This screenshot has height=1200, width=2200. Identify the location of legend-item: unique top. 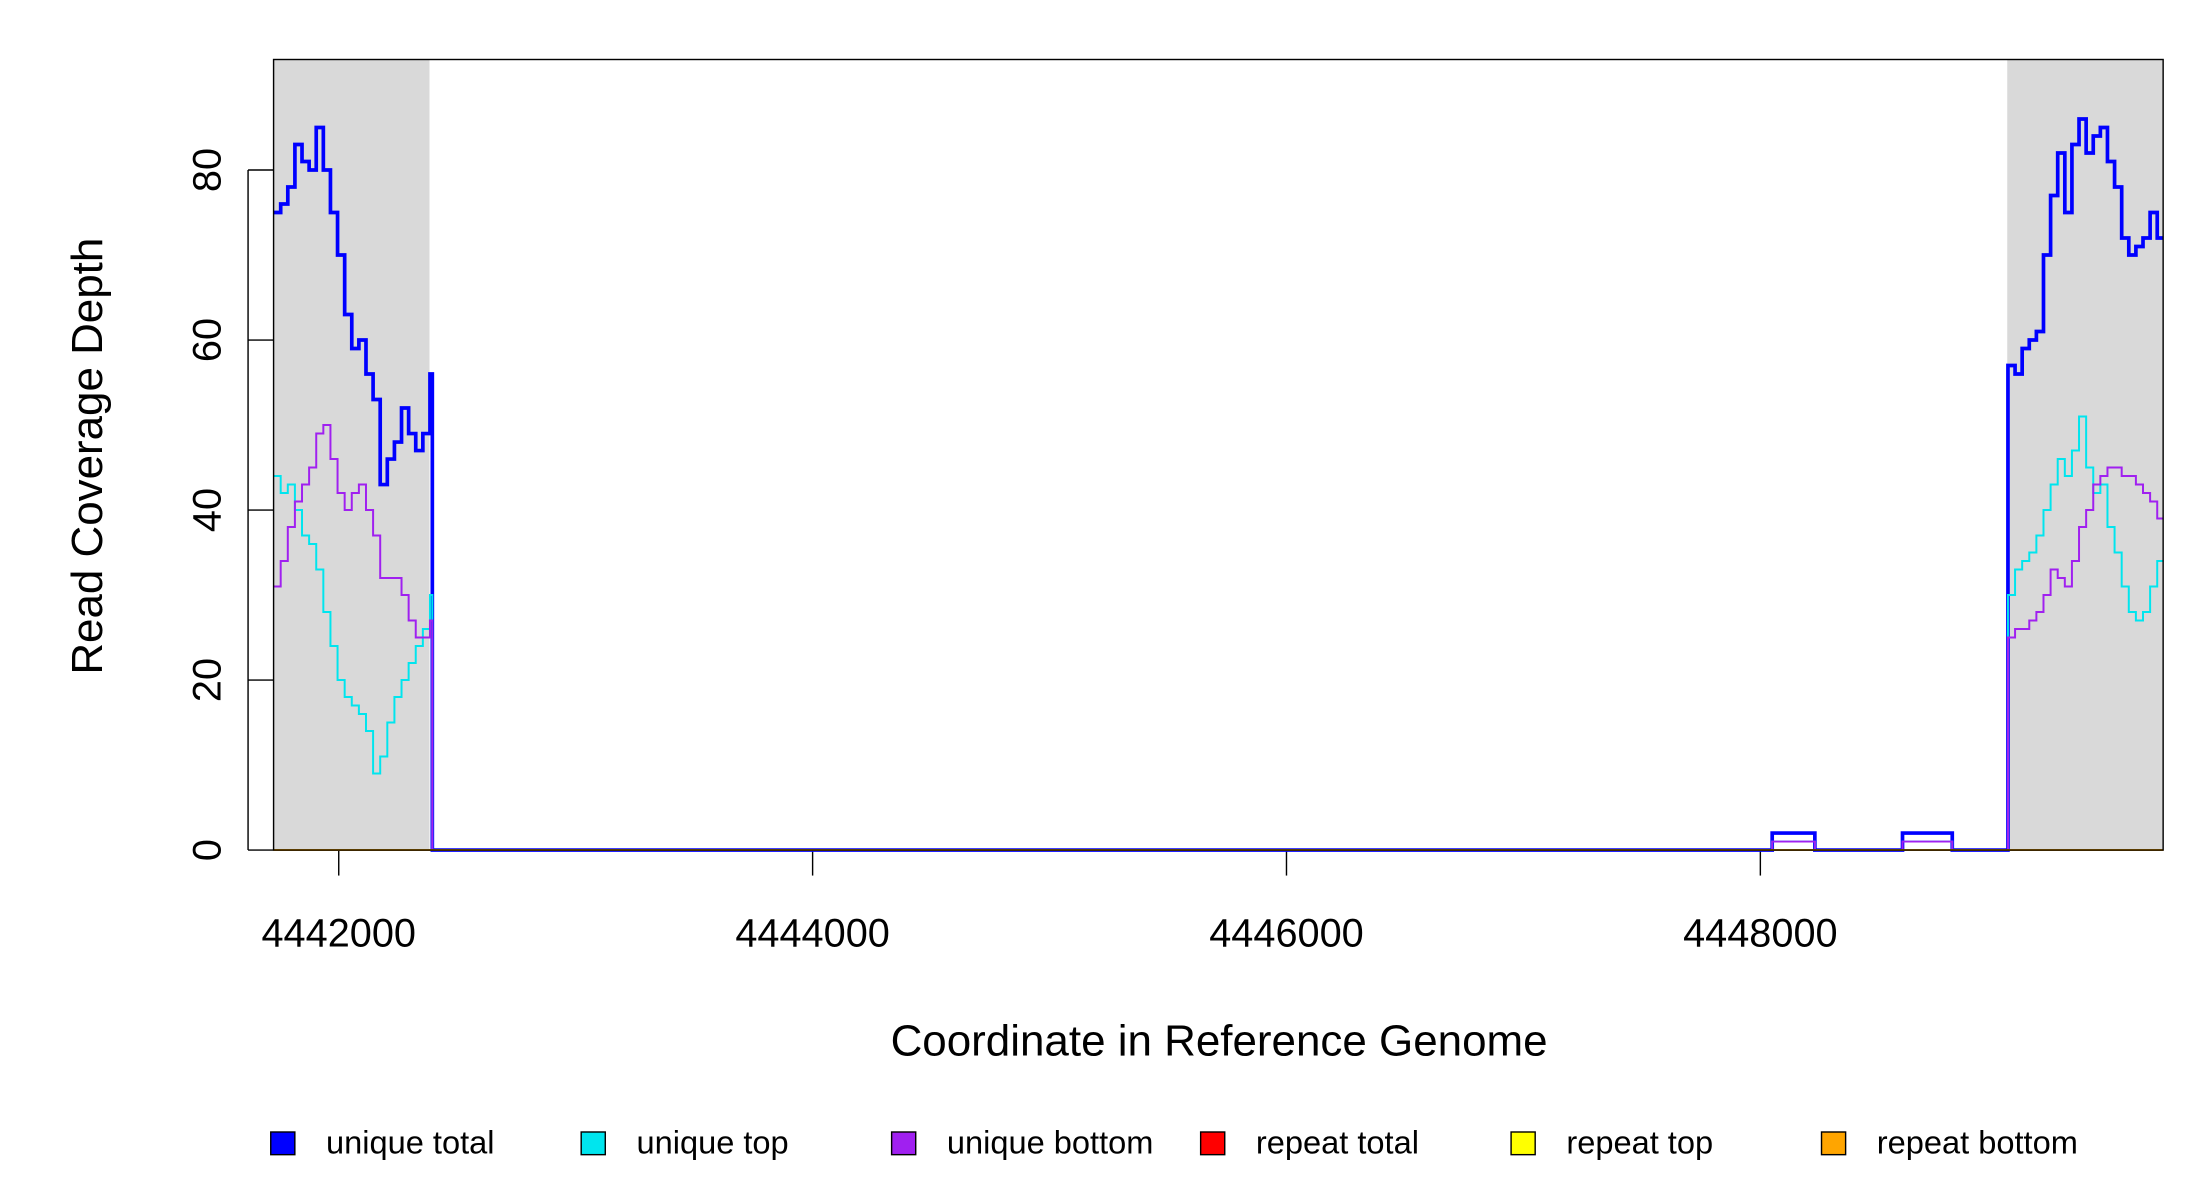
(684, 1141).